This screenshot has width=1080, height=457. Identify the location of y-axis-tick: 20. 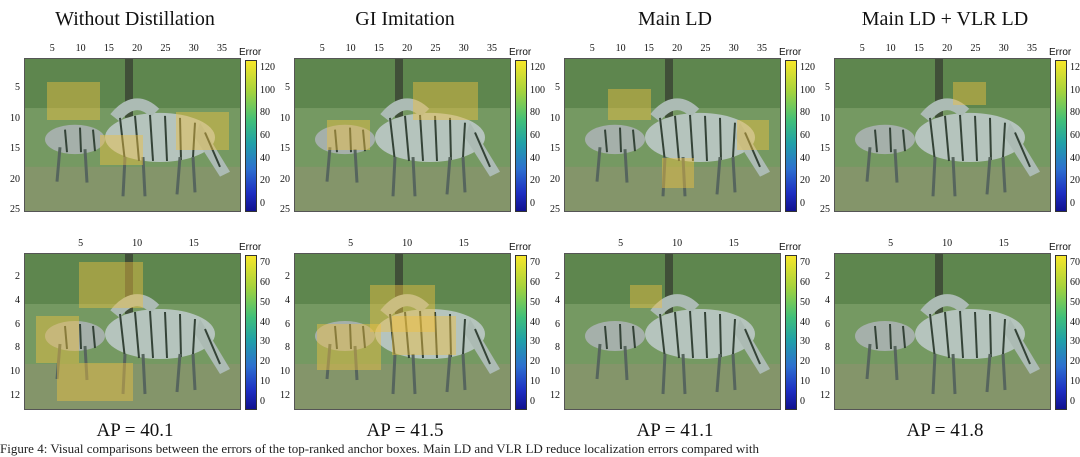
(285, 179).